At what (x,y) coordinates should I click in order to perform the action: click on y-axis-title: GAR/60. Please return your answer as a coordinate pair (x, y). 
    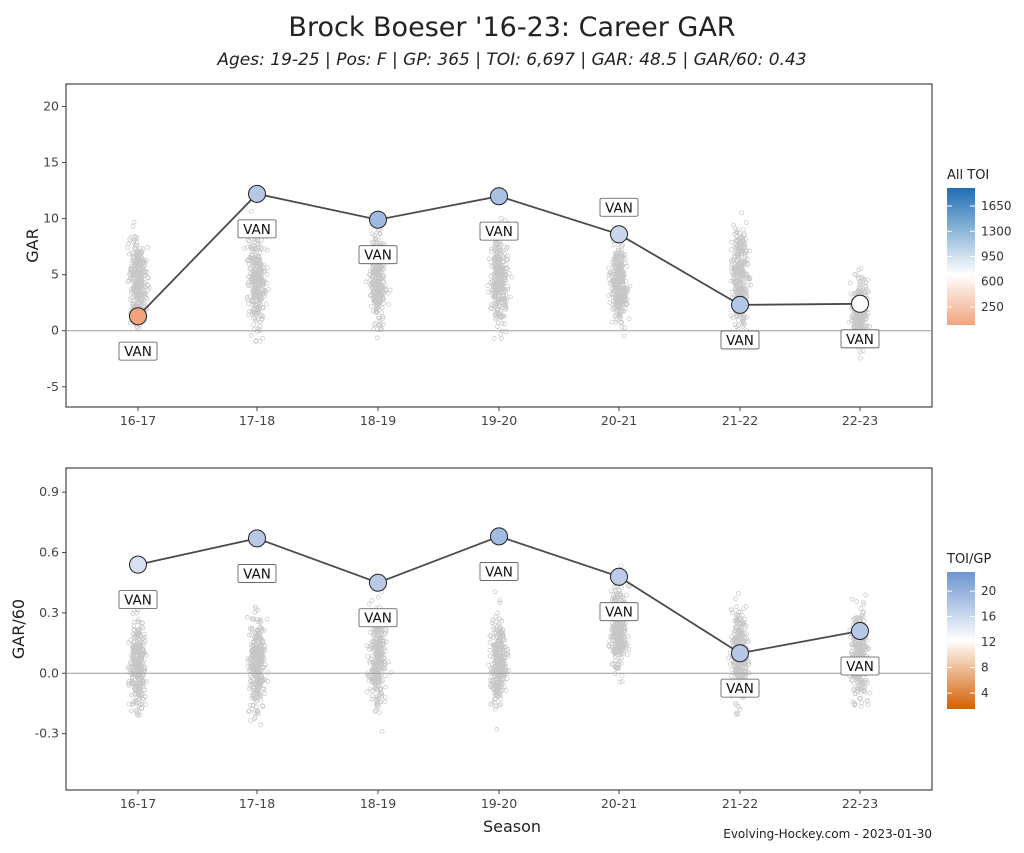
    Looking at the image, I should click on (18, 629).